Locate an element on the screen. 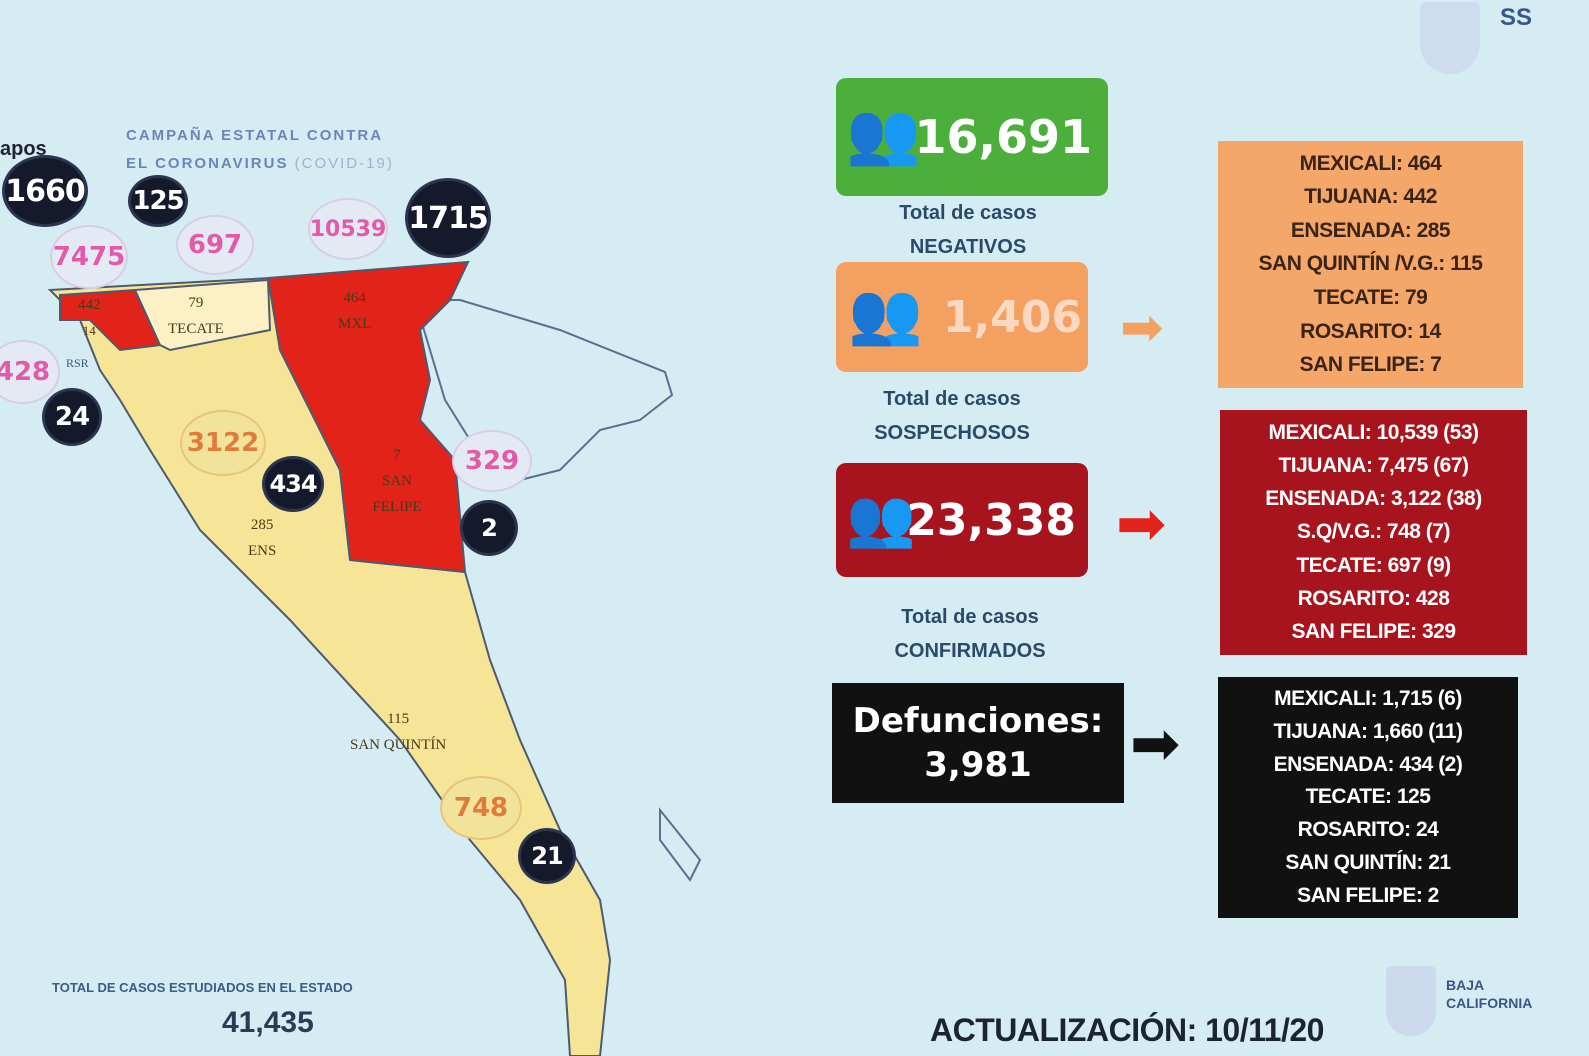 Image resolution: width=1589 pixels, height=1056 pixels. death-bubble-ensenada: 434 is located at coordinates (293, 484).